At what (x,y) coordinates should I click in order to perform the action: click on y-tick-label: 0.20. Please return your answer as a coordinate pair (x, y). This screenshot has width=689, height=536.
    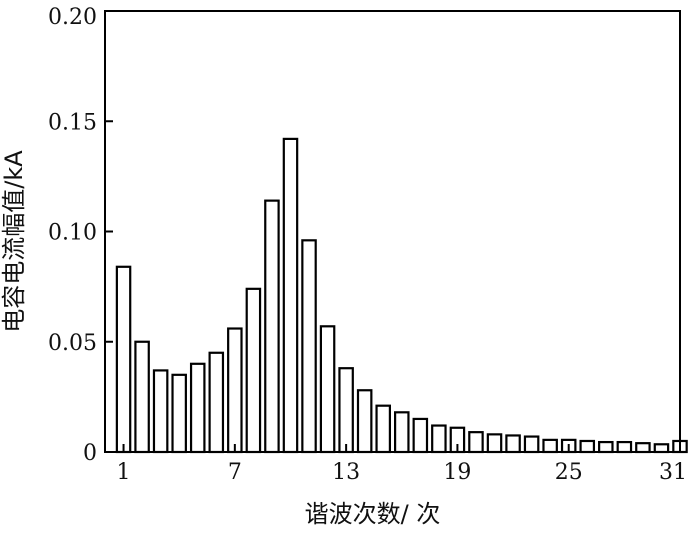
    Looking at the image, I should click on (72, 17).